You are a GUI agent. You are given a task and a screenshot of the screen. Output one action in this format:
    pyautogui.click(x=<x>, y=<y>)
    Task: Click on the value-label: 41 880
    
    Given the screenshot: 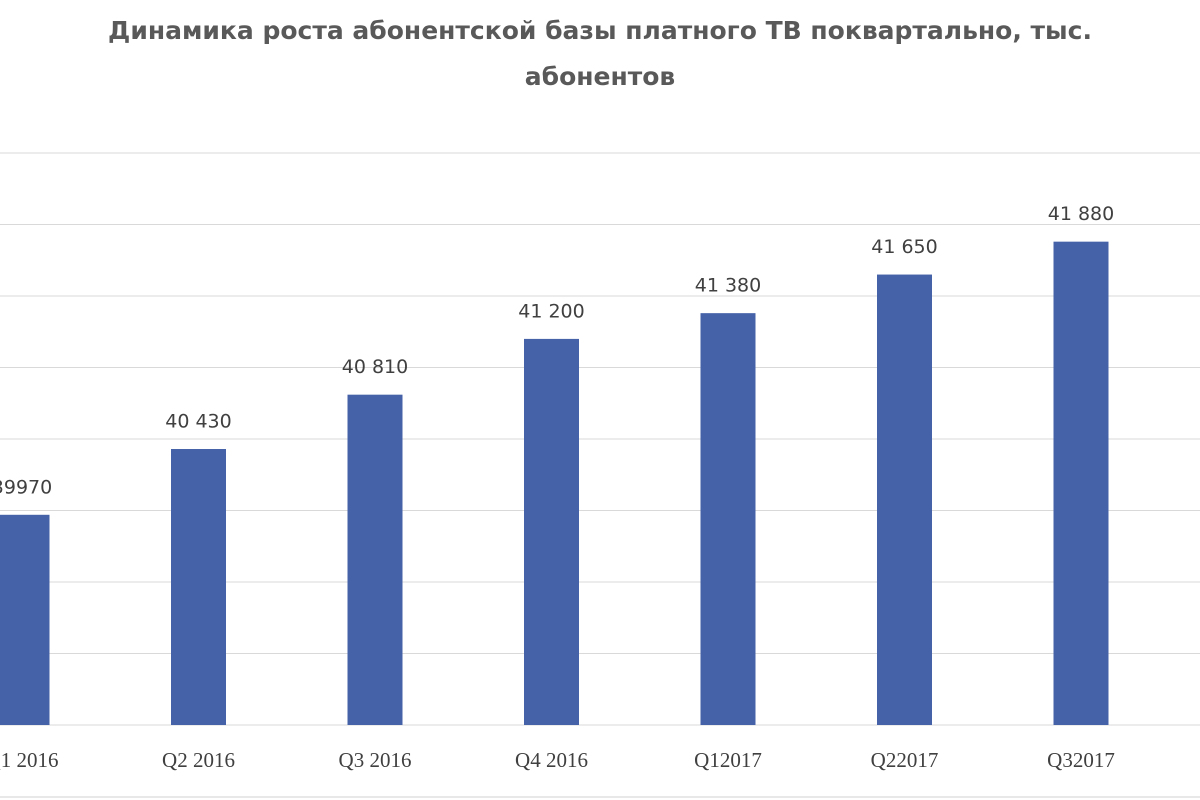 What is the action you would take?
    pyautogui.click(x=1081, y=214)
    